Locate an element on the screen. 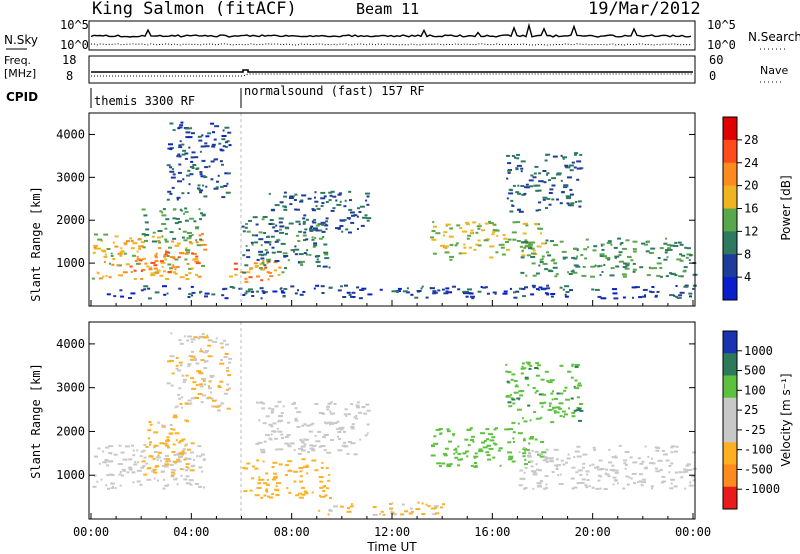  colorbar-tick-label: 12 is located at coordinates (751, 231).